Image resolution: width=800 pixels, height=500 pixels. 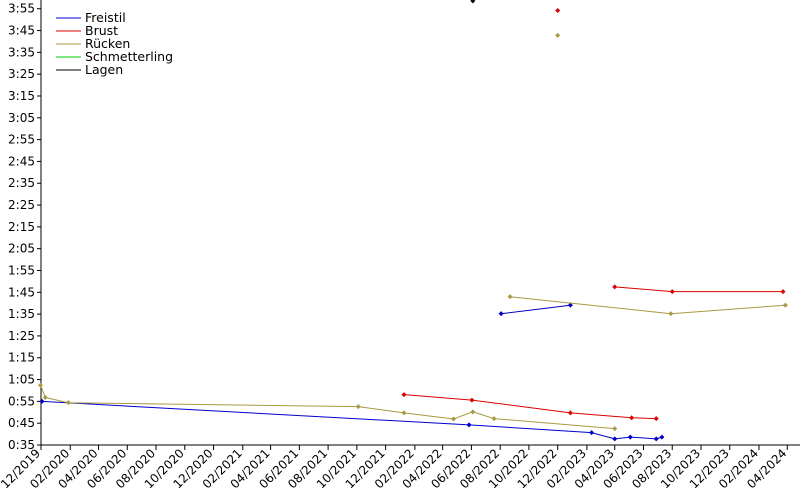 What do you see at coordinates (21, 445) in the screenshot?
I see `y-tick-label: 0:35` at bounding box center [21, 445].